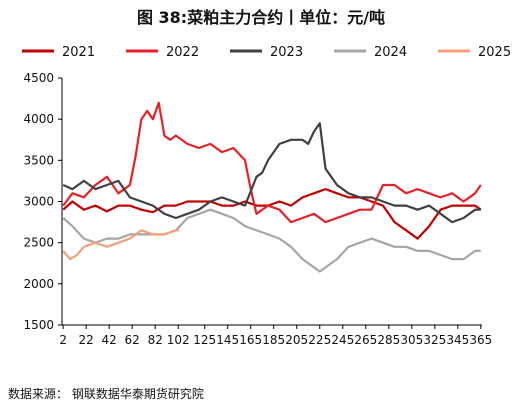 Image resolution: width=522 pixels, height=409 pixels. I want to click on x-tick-label: 345, so click(457, 340).